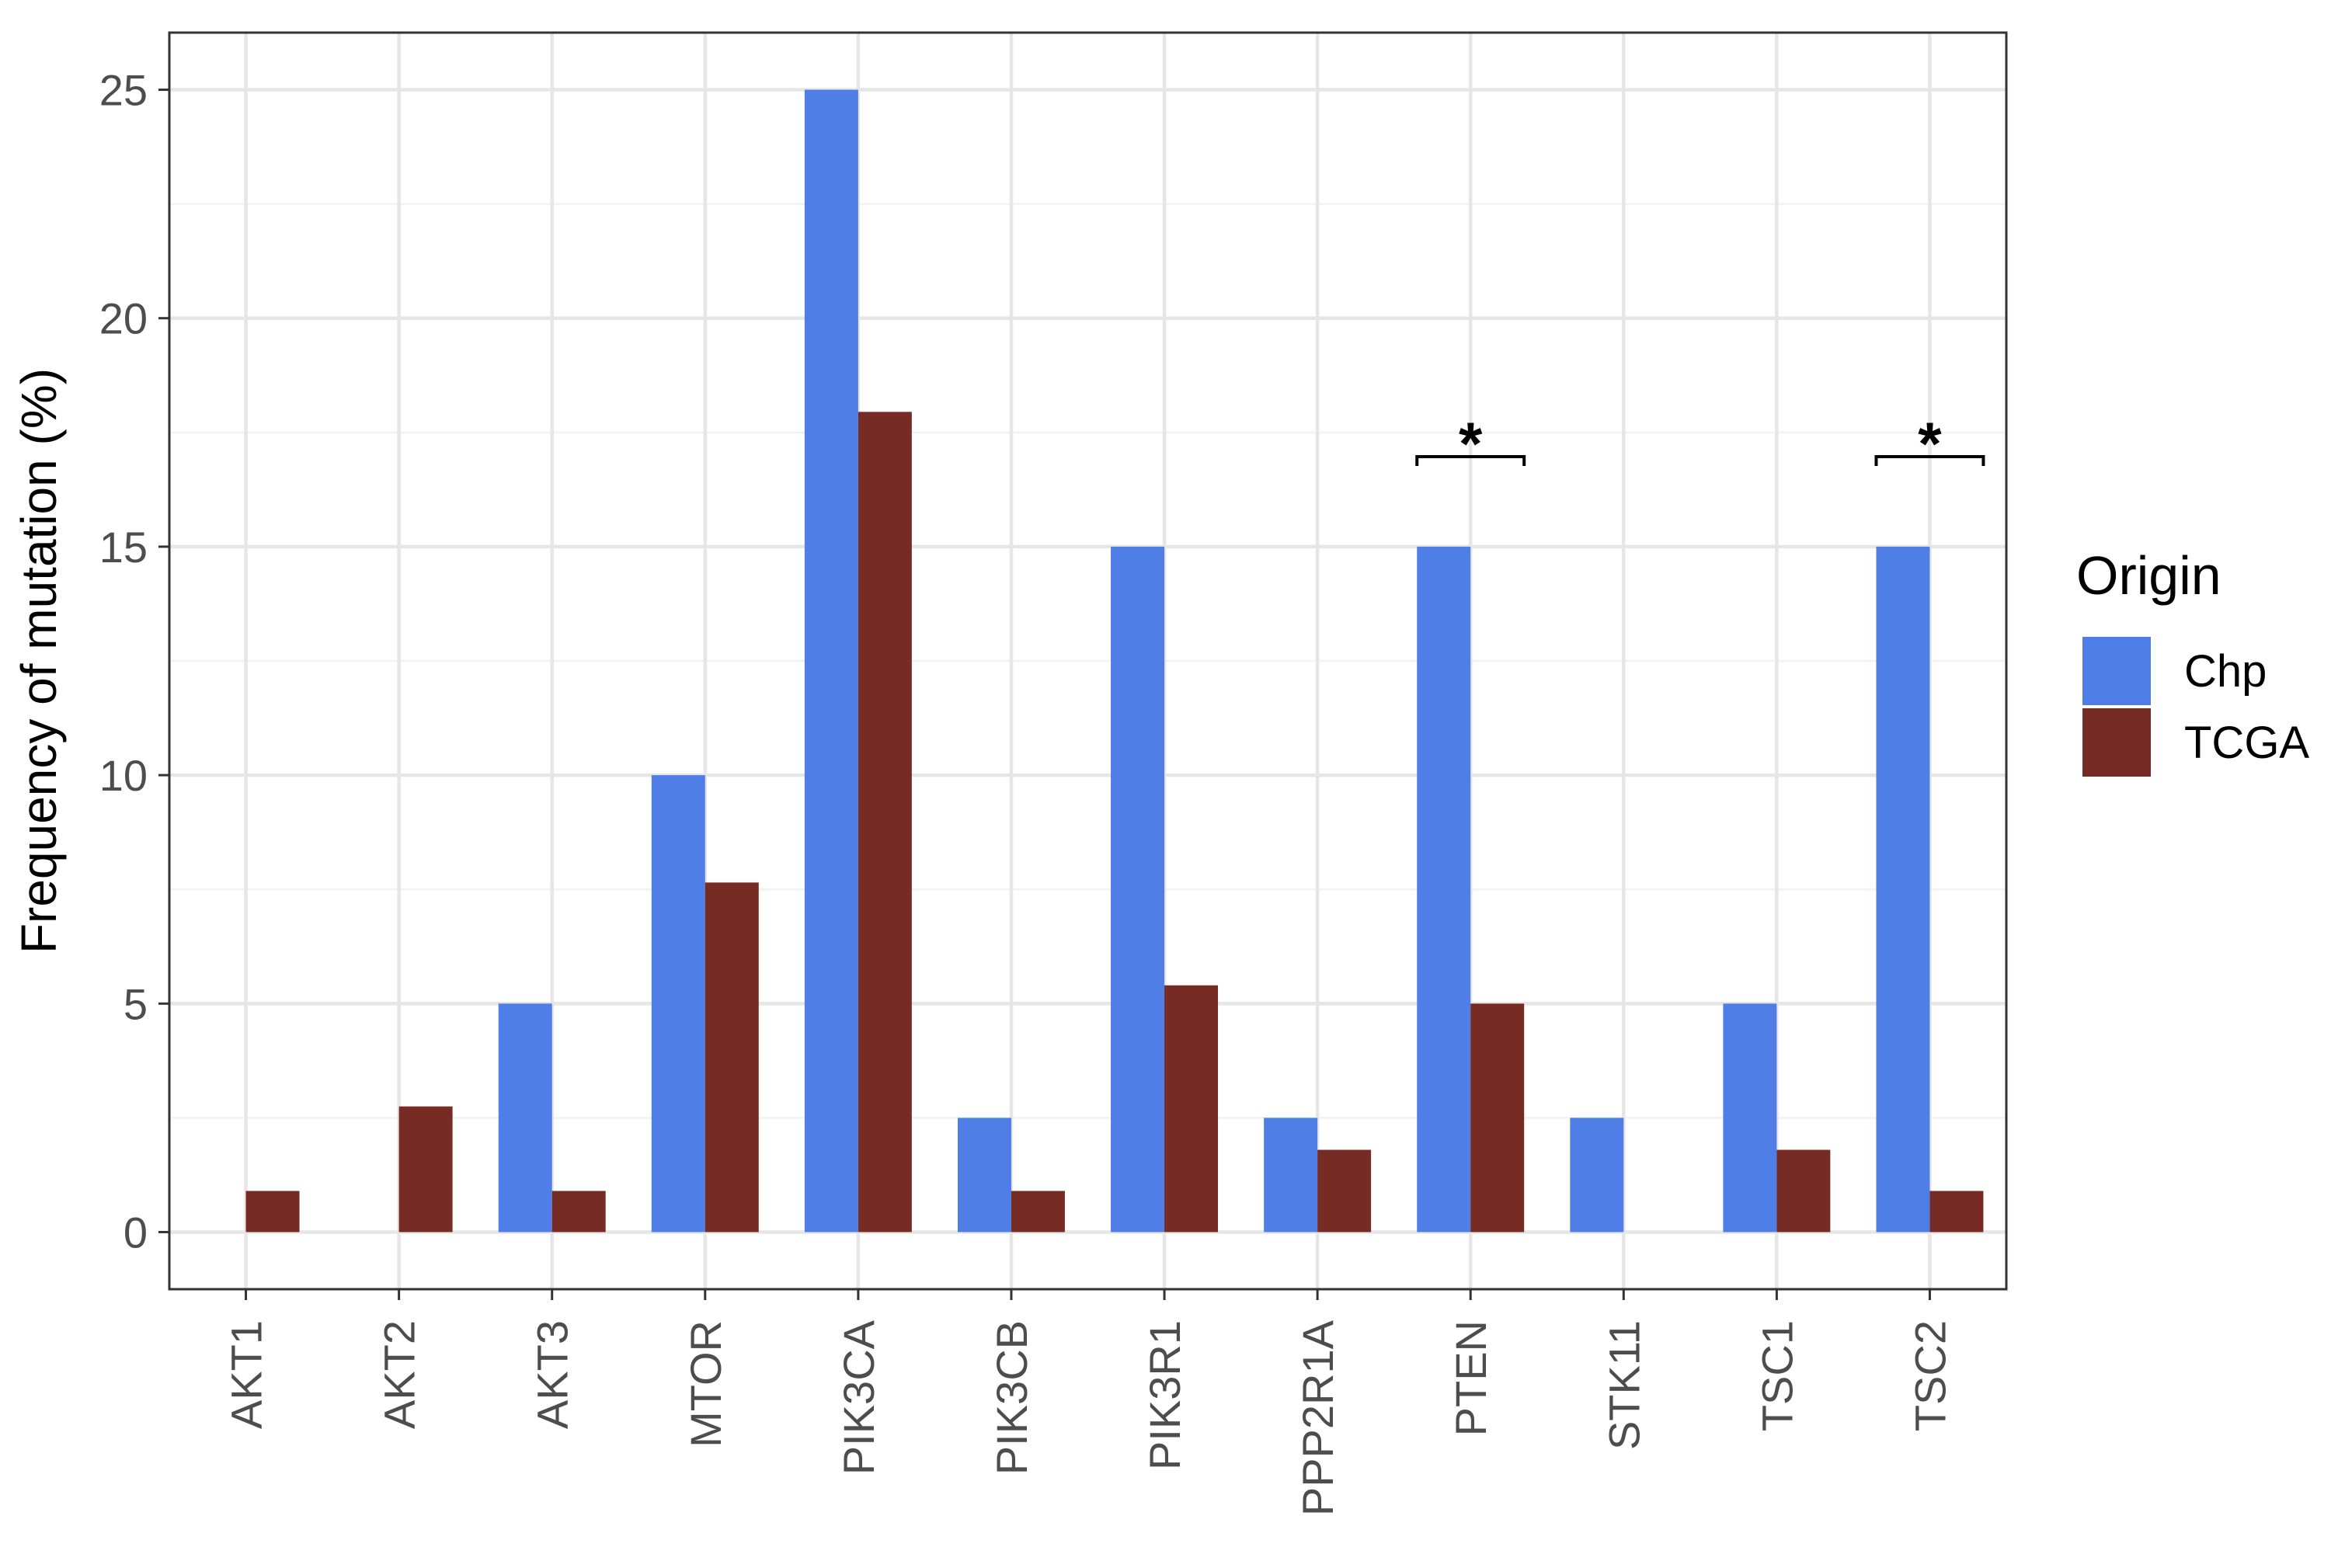 The image size is (2338, 1568). What do you see at coordinates (400, 1374) in the screenshot?
I see `x-tick-label: AKT2` at bounding box center [400, 1374].